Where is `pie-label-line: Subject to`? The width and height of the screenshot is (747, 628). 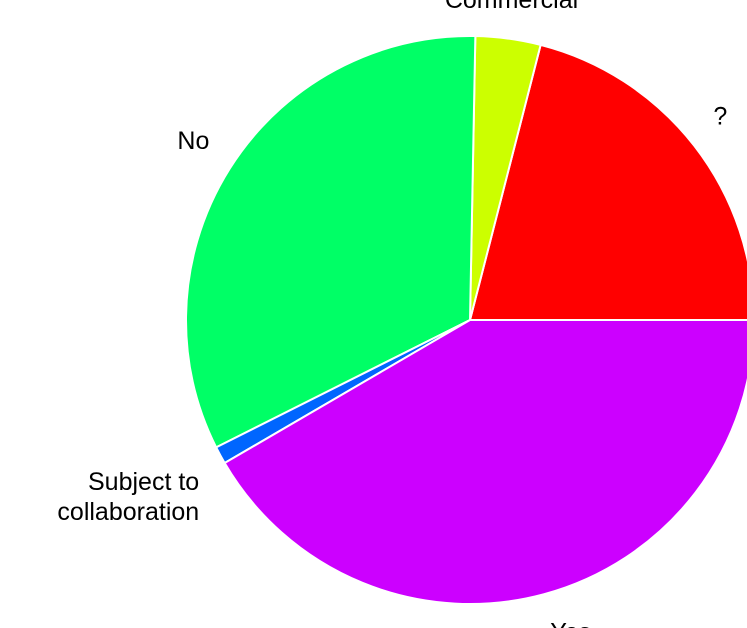 pie-label-line: Subject to is located at coordinates (143, 482).